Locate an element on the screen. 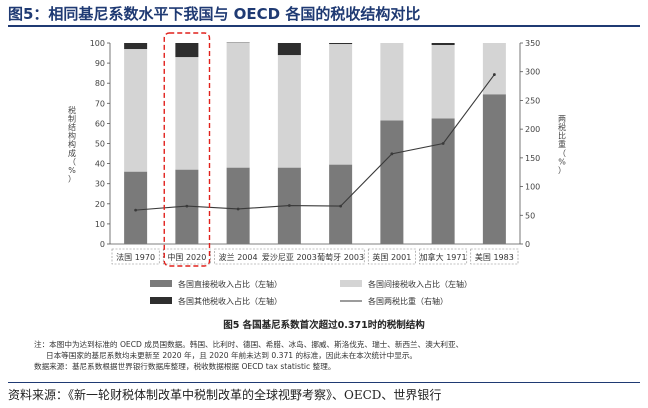  left-tick-label: 20 is located at coordinates (100, 204).